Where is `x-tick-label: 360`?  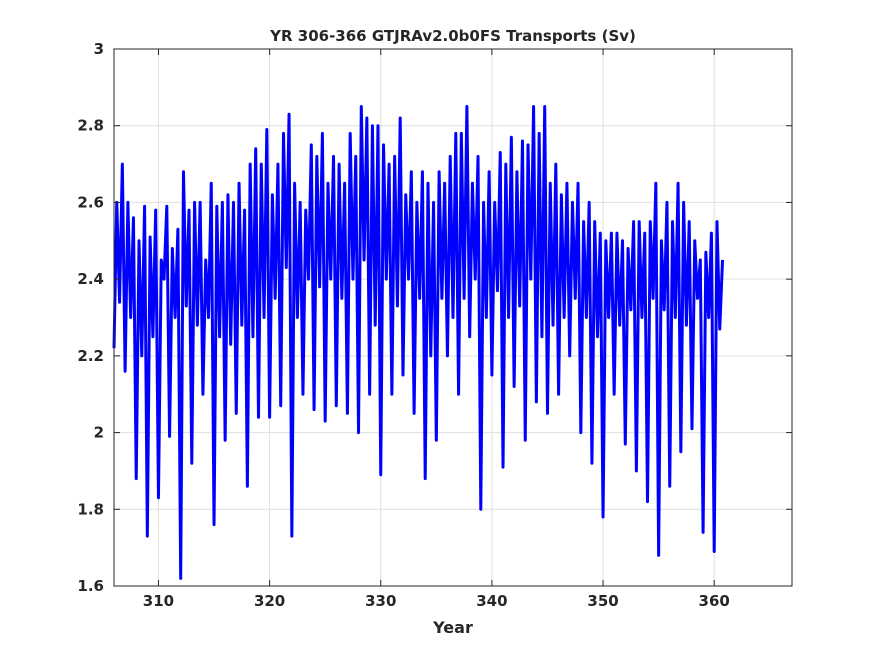 x-tick-label: 360 is located at coordinates (714, 601).